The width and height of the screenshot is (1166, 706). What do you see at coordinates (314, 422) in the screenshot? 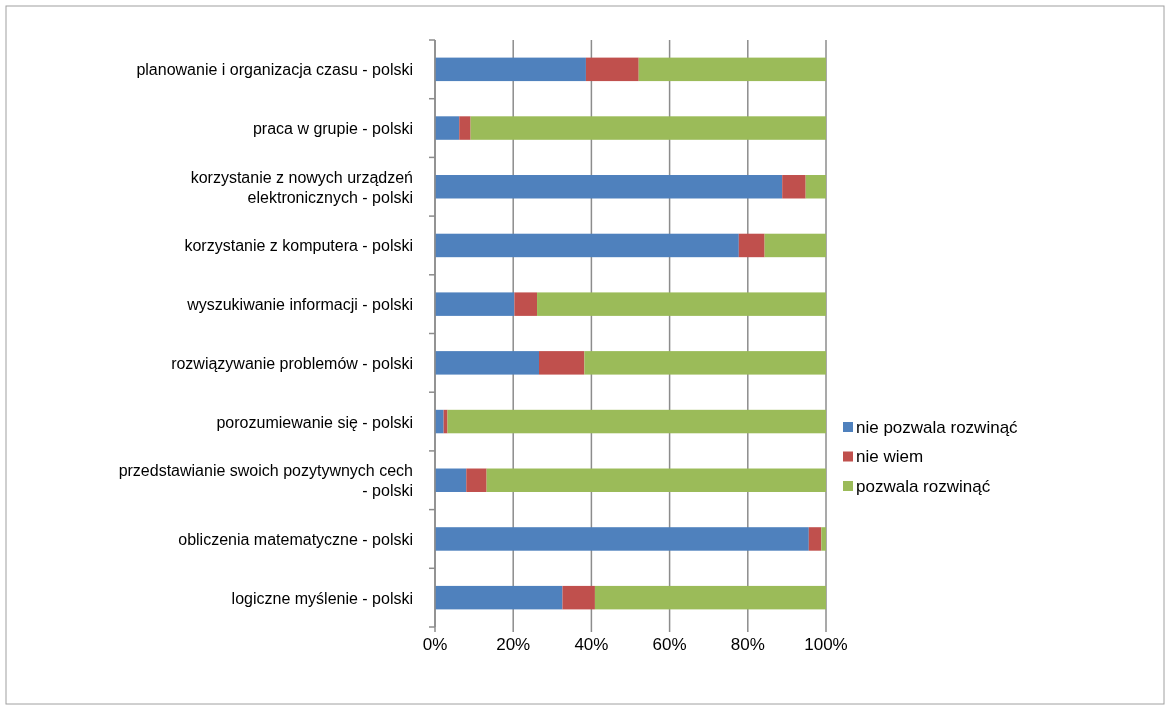
I see `y-tick-label: porozumiewanie się - polski` at bounding box center [314, 422].